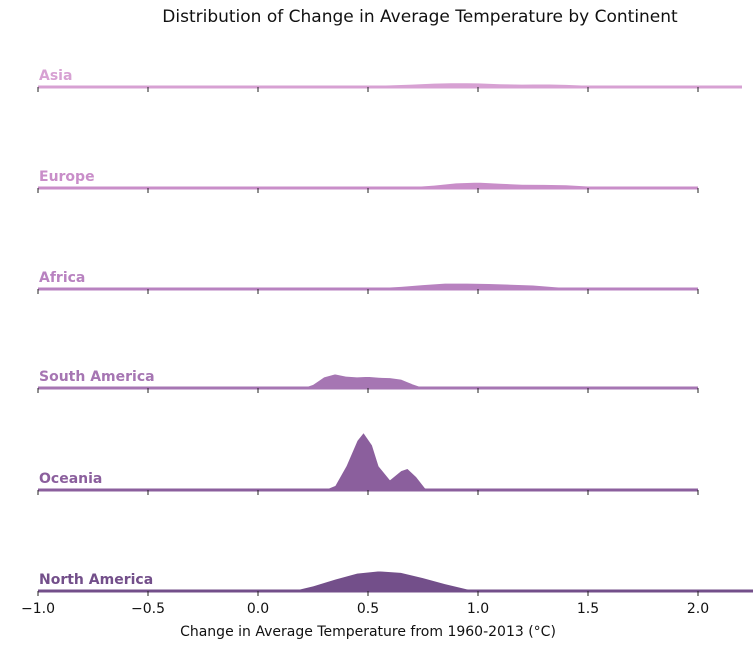  What do you see at coordinates (390, 80) in the screenshot?
I see `ridge-row-asia: Asia` at bounding box center [390, 80].